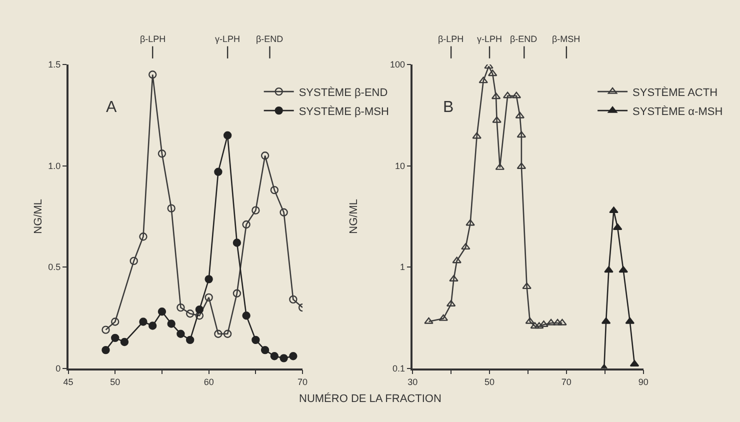 This screenshot has width=740, height=422. What do you see at coordinates (566, 39) in the screenshot?
I see `ref-line-label: β-MSH` at bounding box center [566, 39].